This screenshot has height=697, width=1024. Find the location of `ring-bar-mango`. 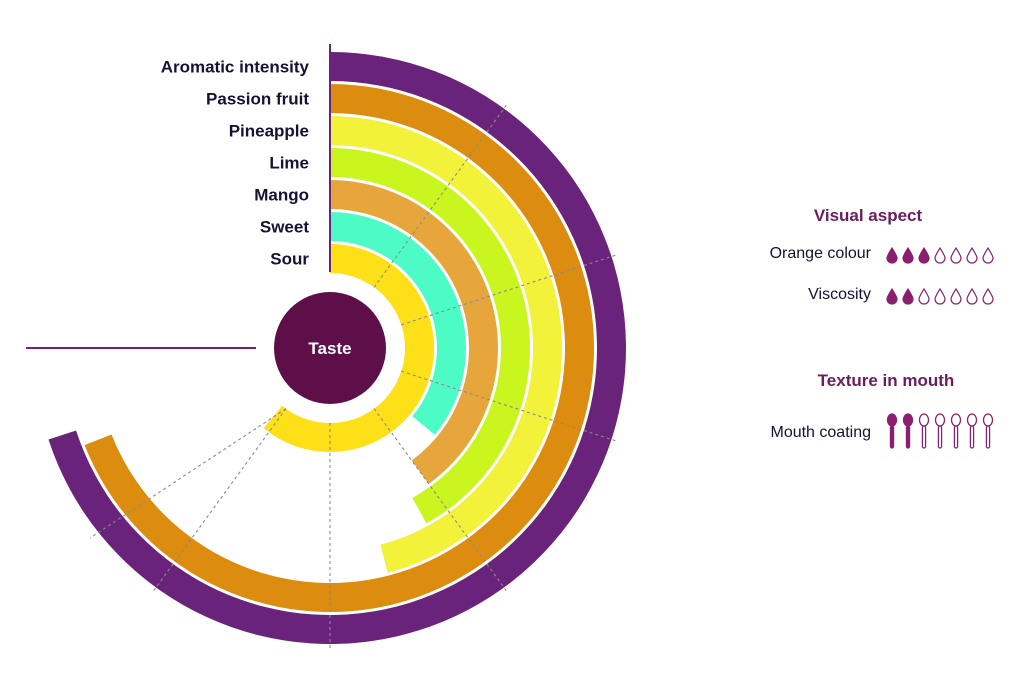

ring-bar-mango is located at coordinates (414, 332).